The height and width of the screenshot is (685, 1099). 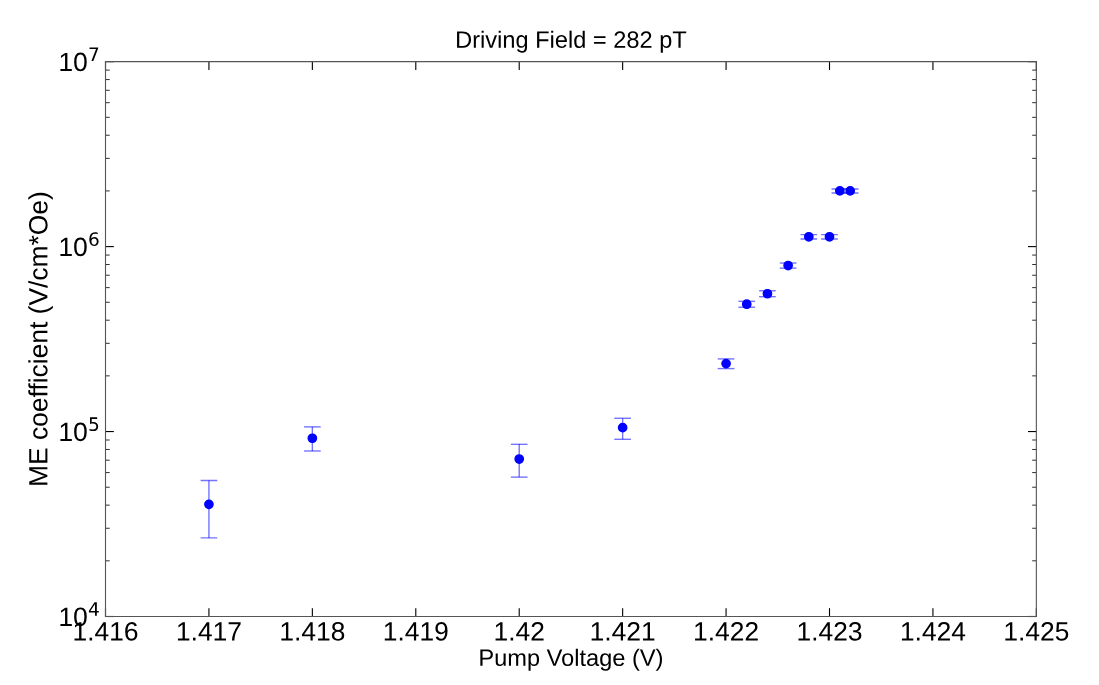 I want to click on x-axis-title: Pump Voltage (V), so click(x=571, y=659).